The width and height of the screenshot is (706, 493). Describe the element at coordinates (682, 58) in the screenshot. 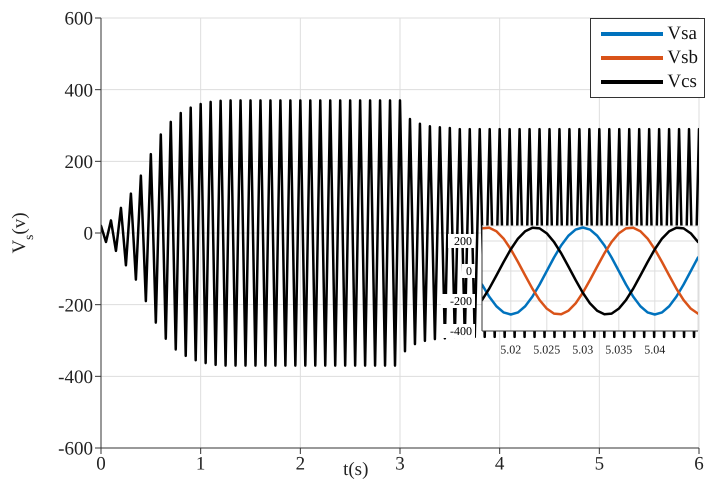

I see `legend-label: Vsb` at that location.